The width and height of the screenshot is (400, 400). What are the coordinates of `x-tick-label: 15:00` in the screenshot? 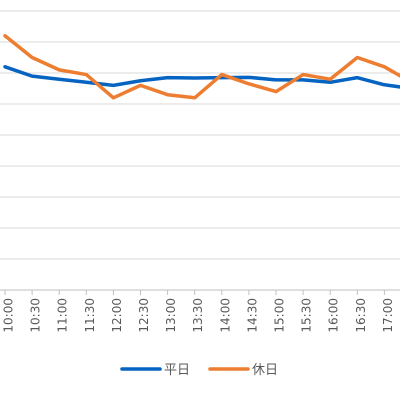 It's located at (280, 315).